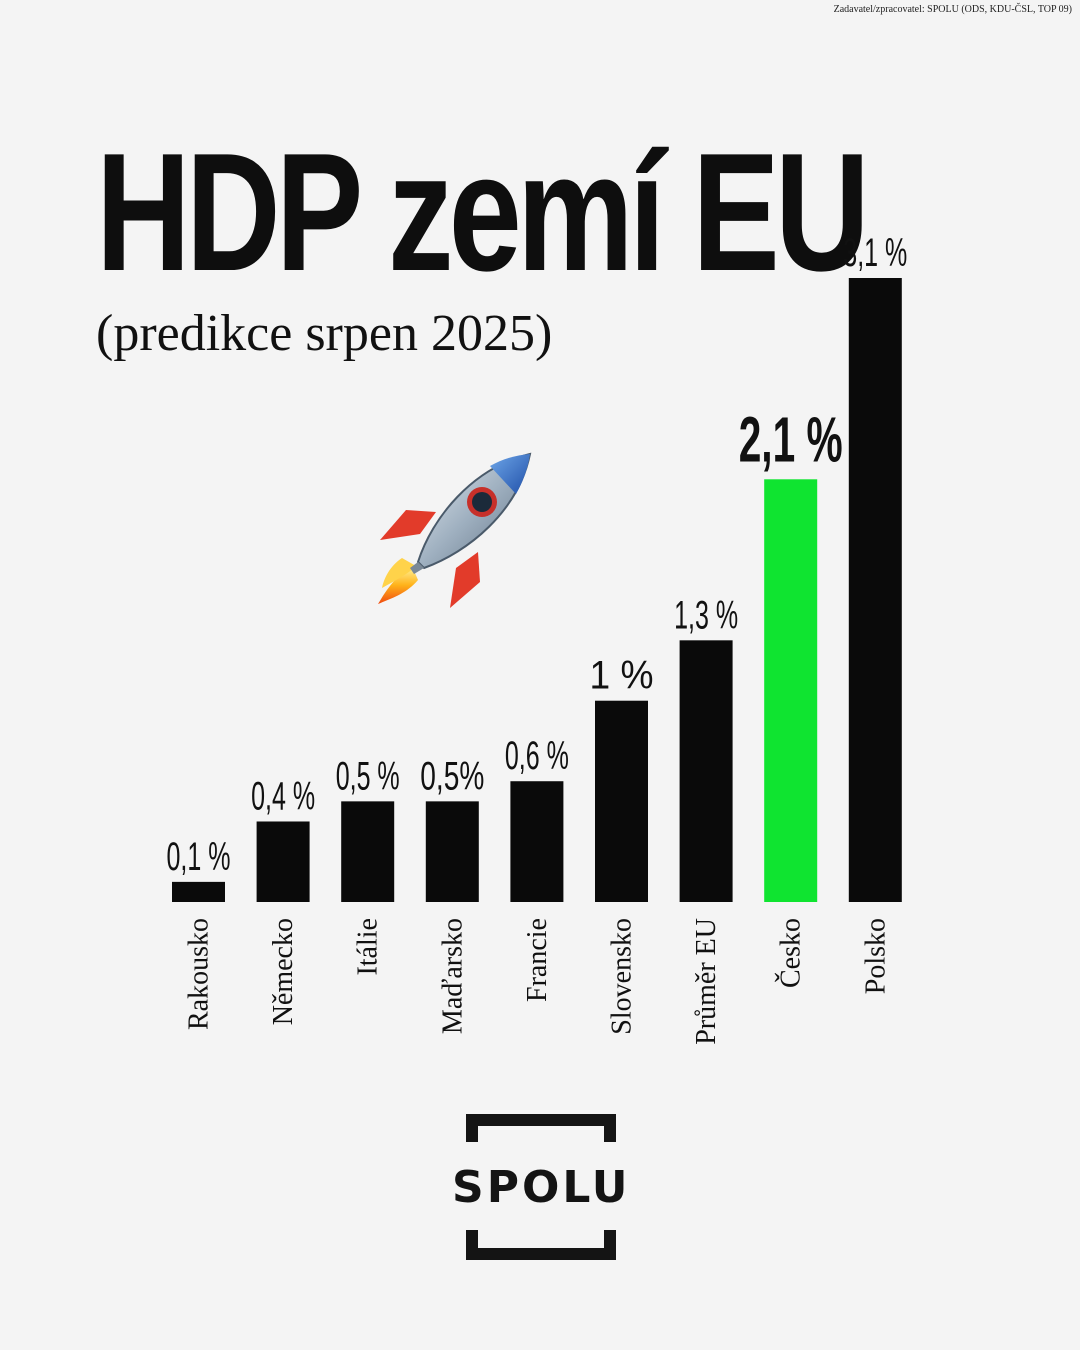  What do you see at coordinates (791, 439) in the screenshot?
I see `value-label-7: 2,1 %` at bounding box center [791, 439].